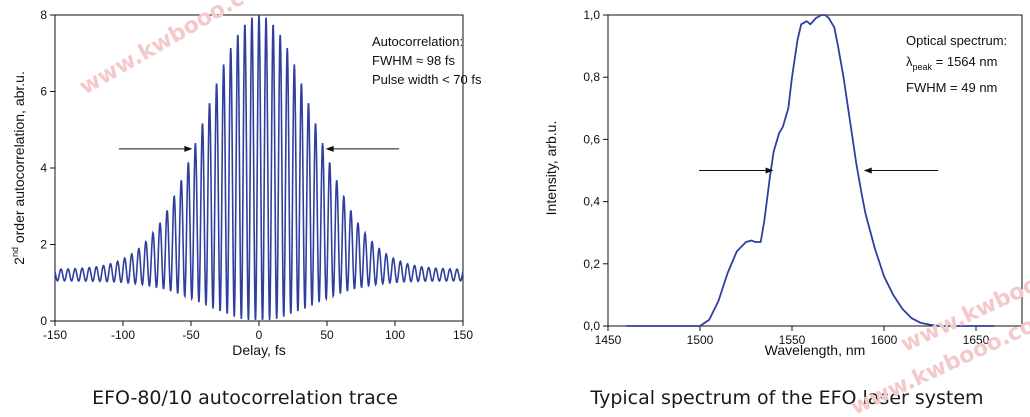  I want to click on x-tick-label: 0, so click(259, 335).